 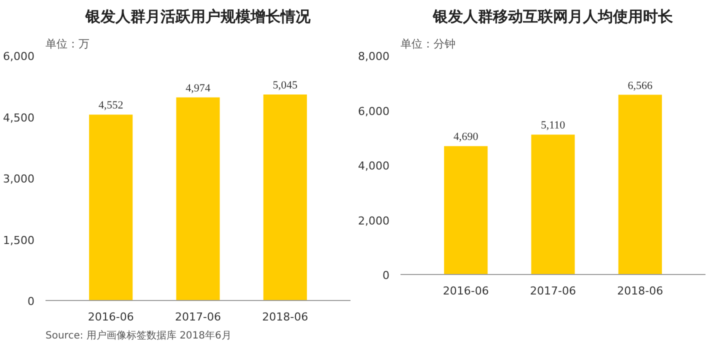 What do you see at coordinates (374, 221) in the screenshot?
I see `y-tick-label: 2,000` at bounding box center [374, 221].